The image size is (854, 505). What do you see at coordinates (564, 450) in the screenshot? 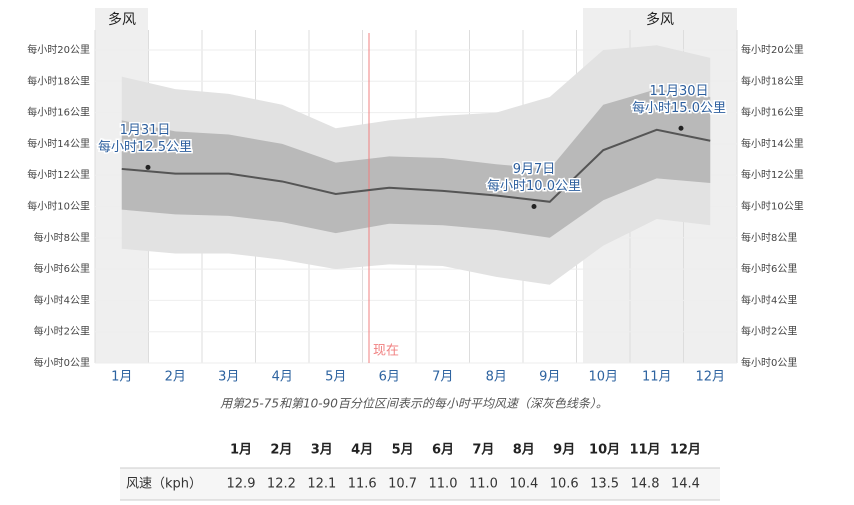
I see `table-header: 9月` at bounding box center [564, 450].